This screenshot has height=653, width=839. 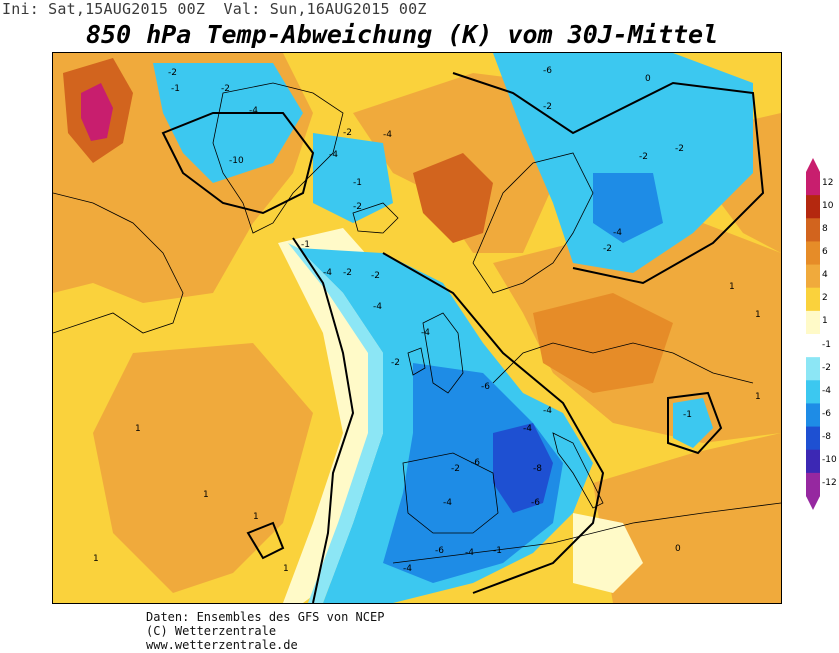 What do you see at coordinates (826, 344) in the screenshot?
I see `colorbar-level-label: -1` at bounding box center [826, 344].